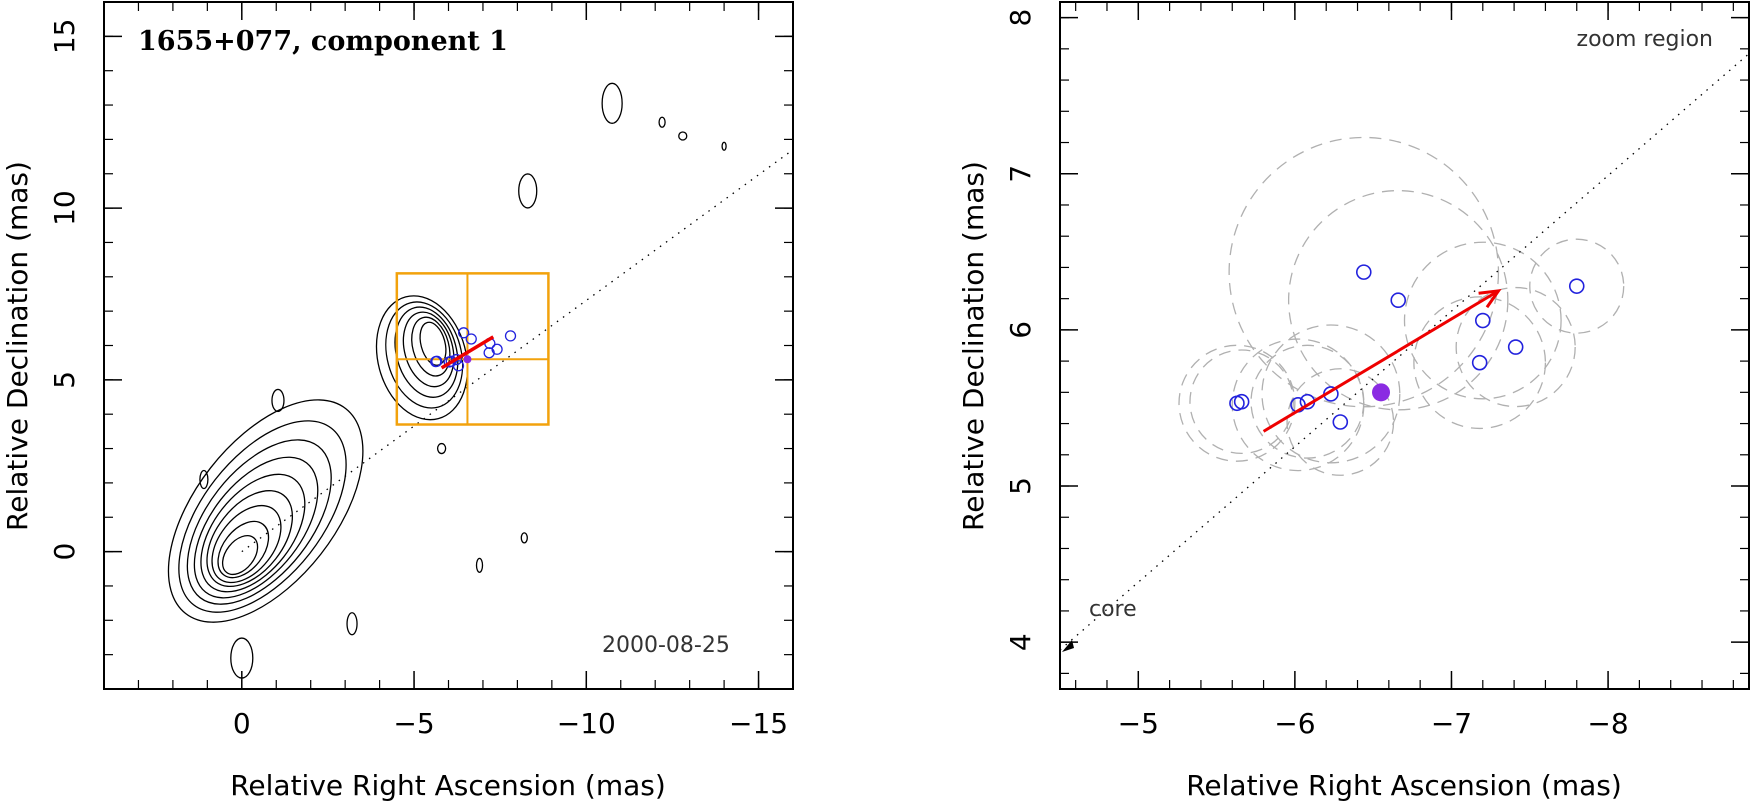  What do you see at coordinates (1020, 330) in the screenshot?
I see `right-y-tick-label: 6` at bounding box center [1020, 330].